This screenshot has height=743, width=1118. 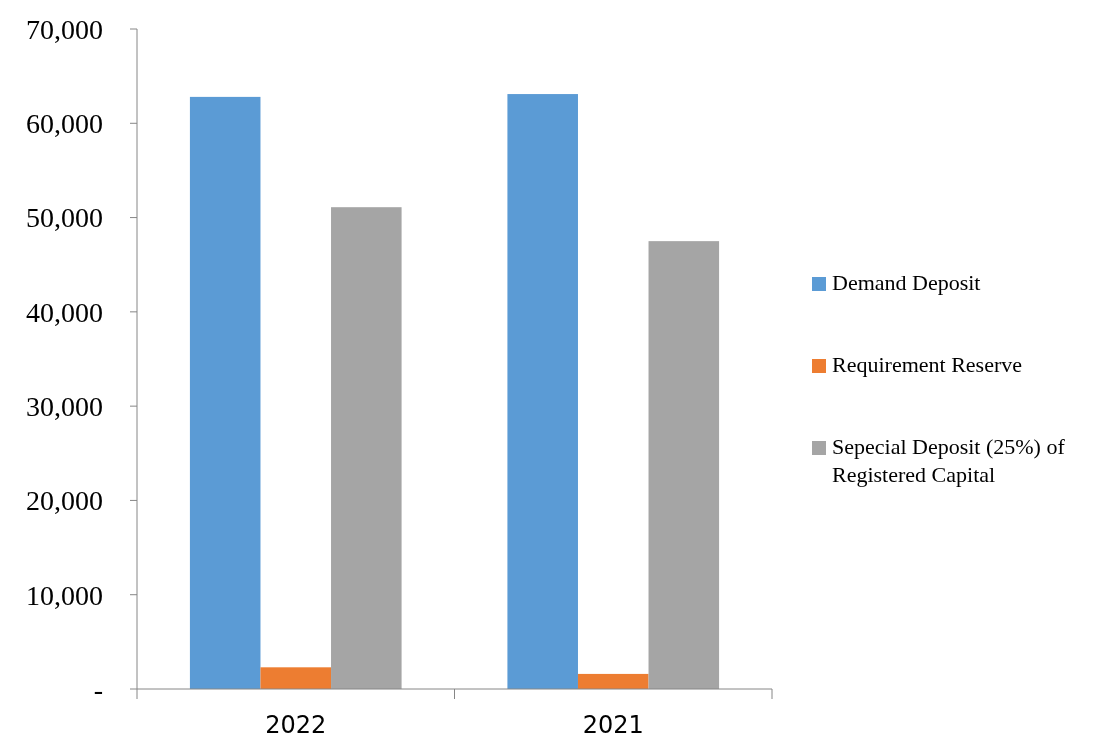 What do you see at coordinates (64, 124) in the screenshot?
I see `y-tick-label: 60,000` at bounding box center [64, 124].